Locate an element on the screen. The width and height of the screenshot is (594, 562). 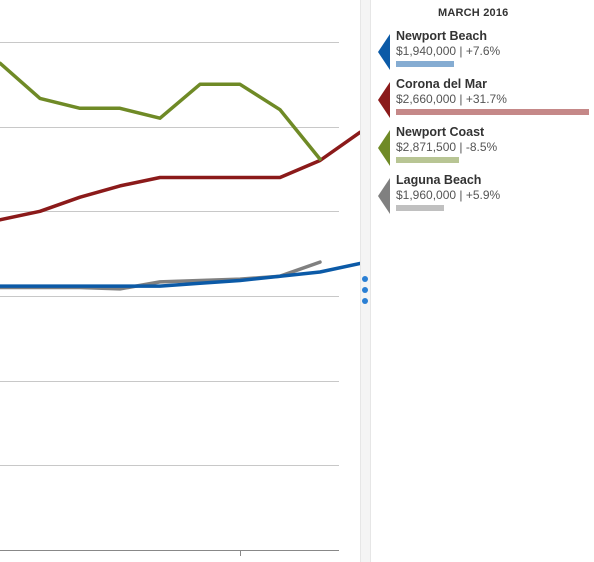
legend-entry-laguna-beach: Laguna Beach $1,960,000 | +5.9% is located at coordinates (483, 195).